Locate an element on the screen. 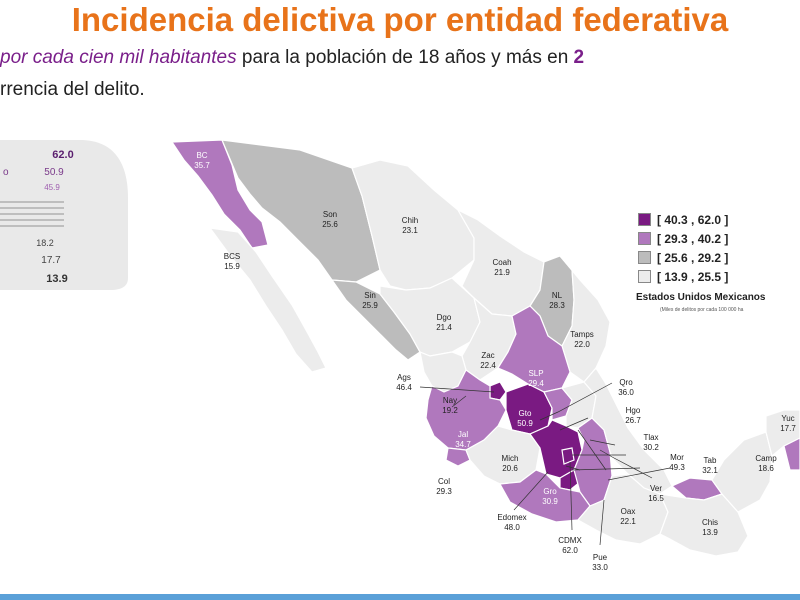 The width and height of the screenshot is (800, 600). state-value-ags: 46.4 is located at coordinates (404, 387).